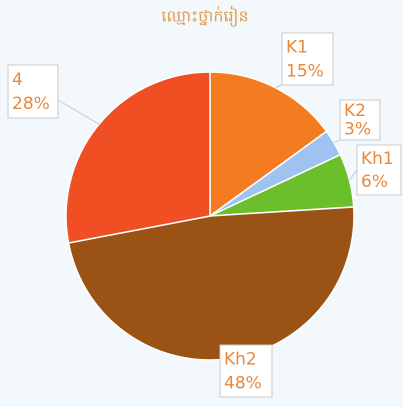 This screenshot has height=407, width=403. I want to click on slice-name: Kh1, so click(377, 159).